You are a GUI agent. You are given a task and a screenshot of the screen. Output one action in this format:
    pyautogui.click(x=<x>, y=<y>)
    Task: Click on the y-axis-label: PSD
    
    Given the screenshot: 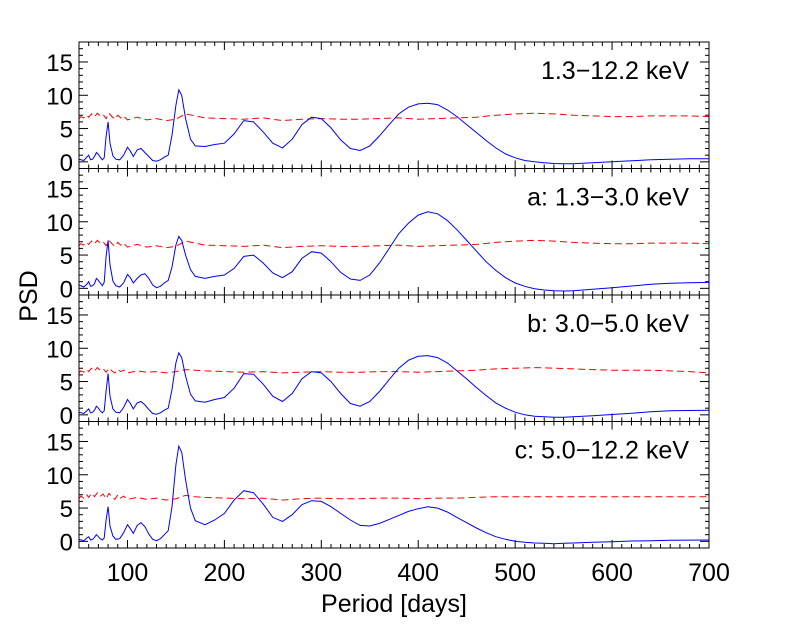 What is the action you would take?
    pyautogui.click(x=29, y=295)
    